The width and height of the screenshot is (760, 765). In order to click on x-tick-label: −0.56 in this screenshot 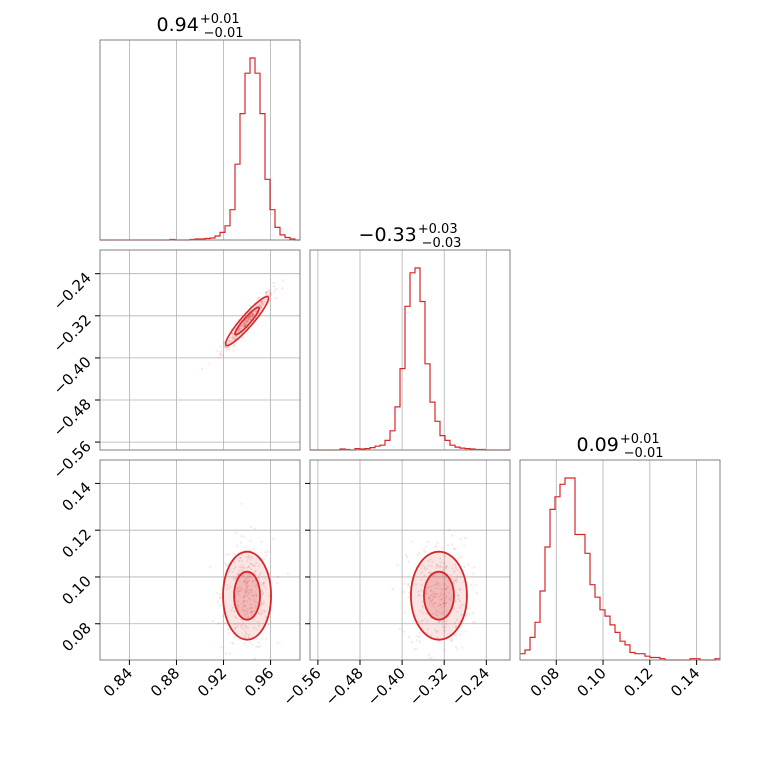, I will do `click(301, 686)`.